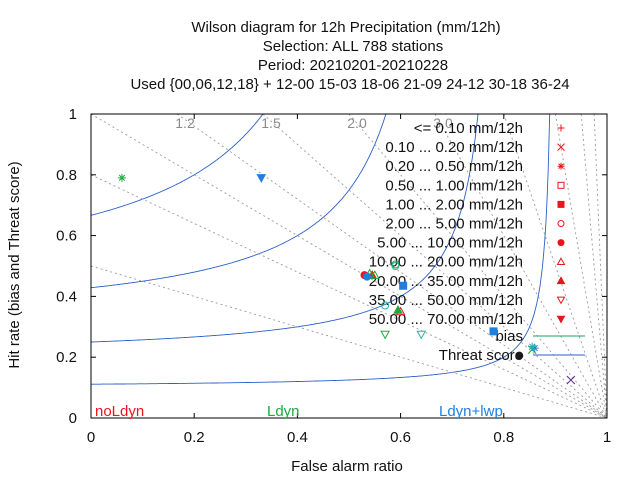  Describe the element at coordinates (271, 123) in the screenshot. I see `bias-label: 1.5` at that location.